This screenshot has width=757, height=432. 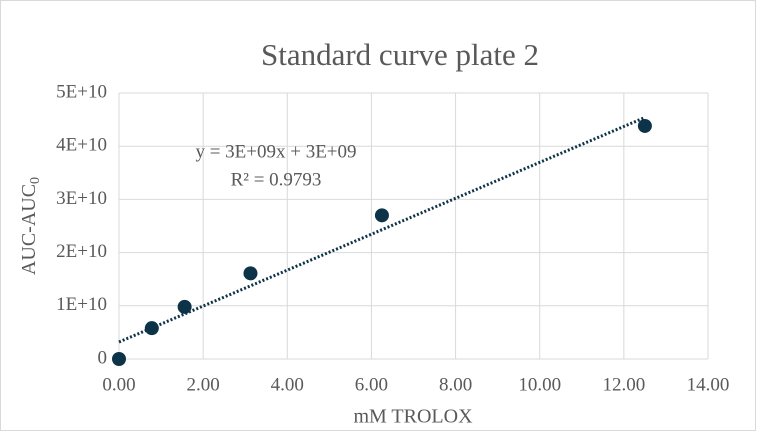 I want to click on x-tick-label: 6.00, so click(x=371, y=384).